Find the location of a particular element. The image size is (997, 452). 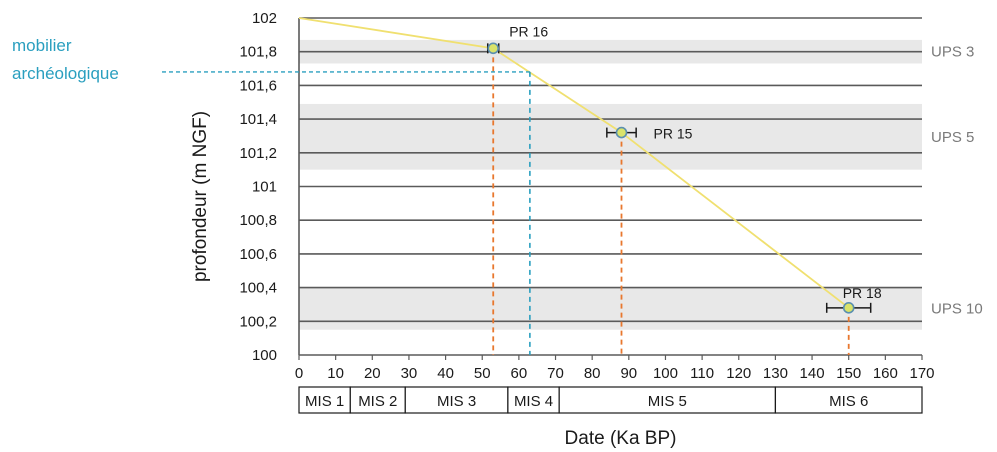

mis-stage-bar: MIS 1 MIS 2 MIS 3 MIS 4 MIS 5 MIS 6 is located at coordinates (610, 400).